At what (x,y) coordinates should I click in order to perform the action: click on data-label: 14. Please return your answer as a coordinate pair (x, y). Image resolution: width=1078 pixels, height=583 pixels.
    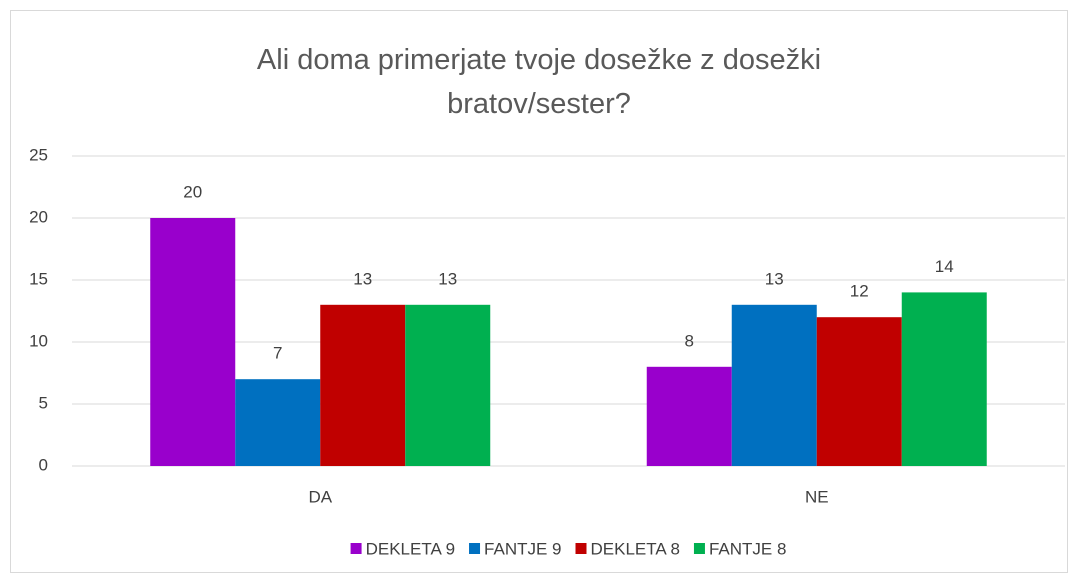
    Looking at the image, I should click on (944, 266).